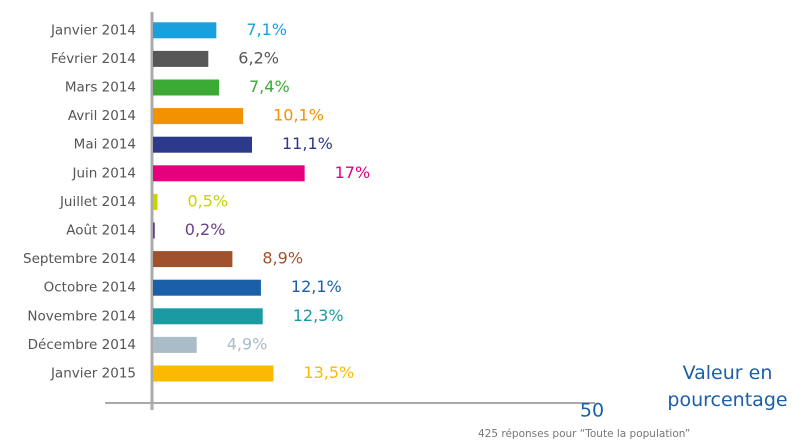 Image resolution: width=800 pixels, height=447 pixels. I want to click on y-tick-label: Février 2014, so click(93, 59).